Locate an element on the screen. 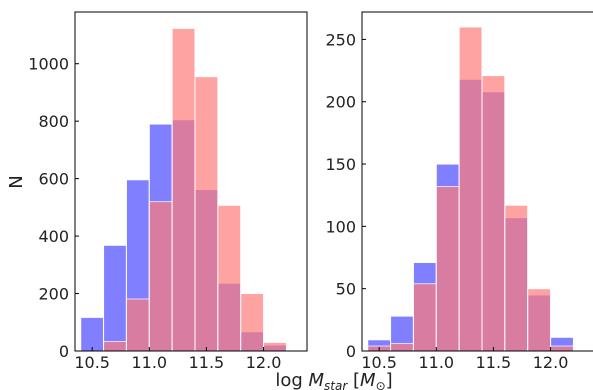  y-tick-label-left-5: 1000 is located at coordinates (48, 64).